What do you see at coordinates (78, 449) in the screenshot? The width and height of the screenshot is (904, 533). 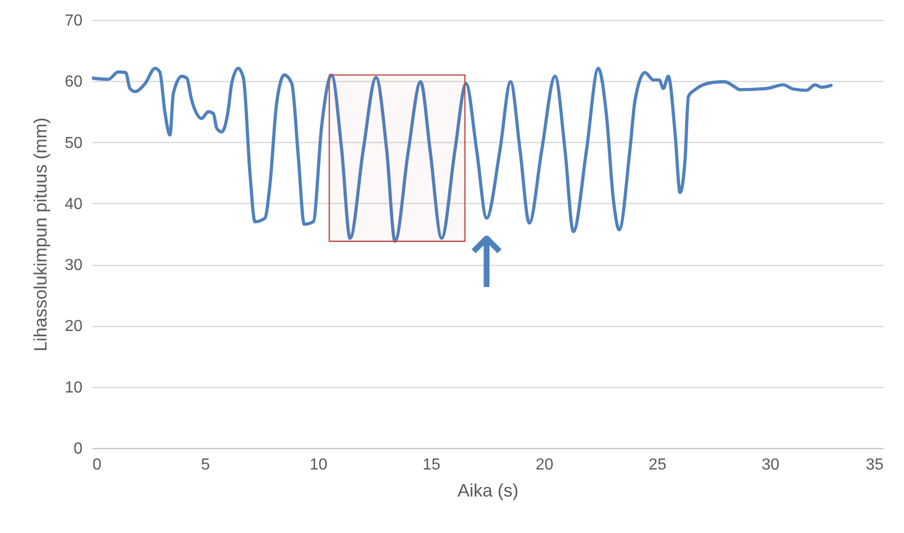 I see `y-tick-label: 0` at bounding box center [78, 449].